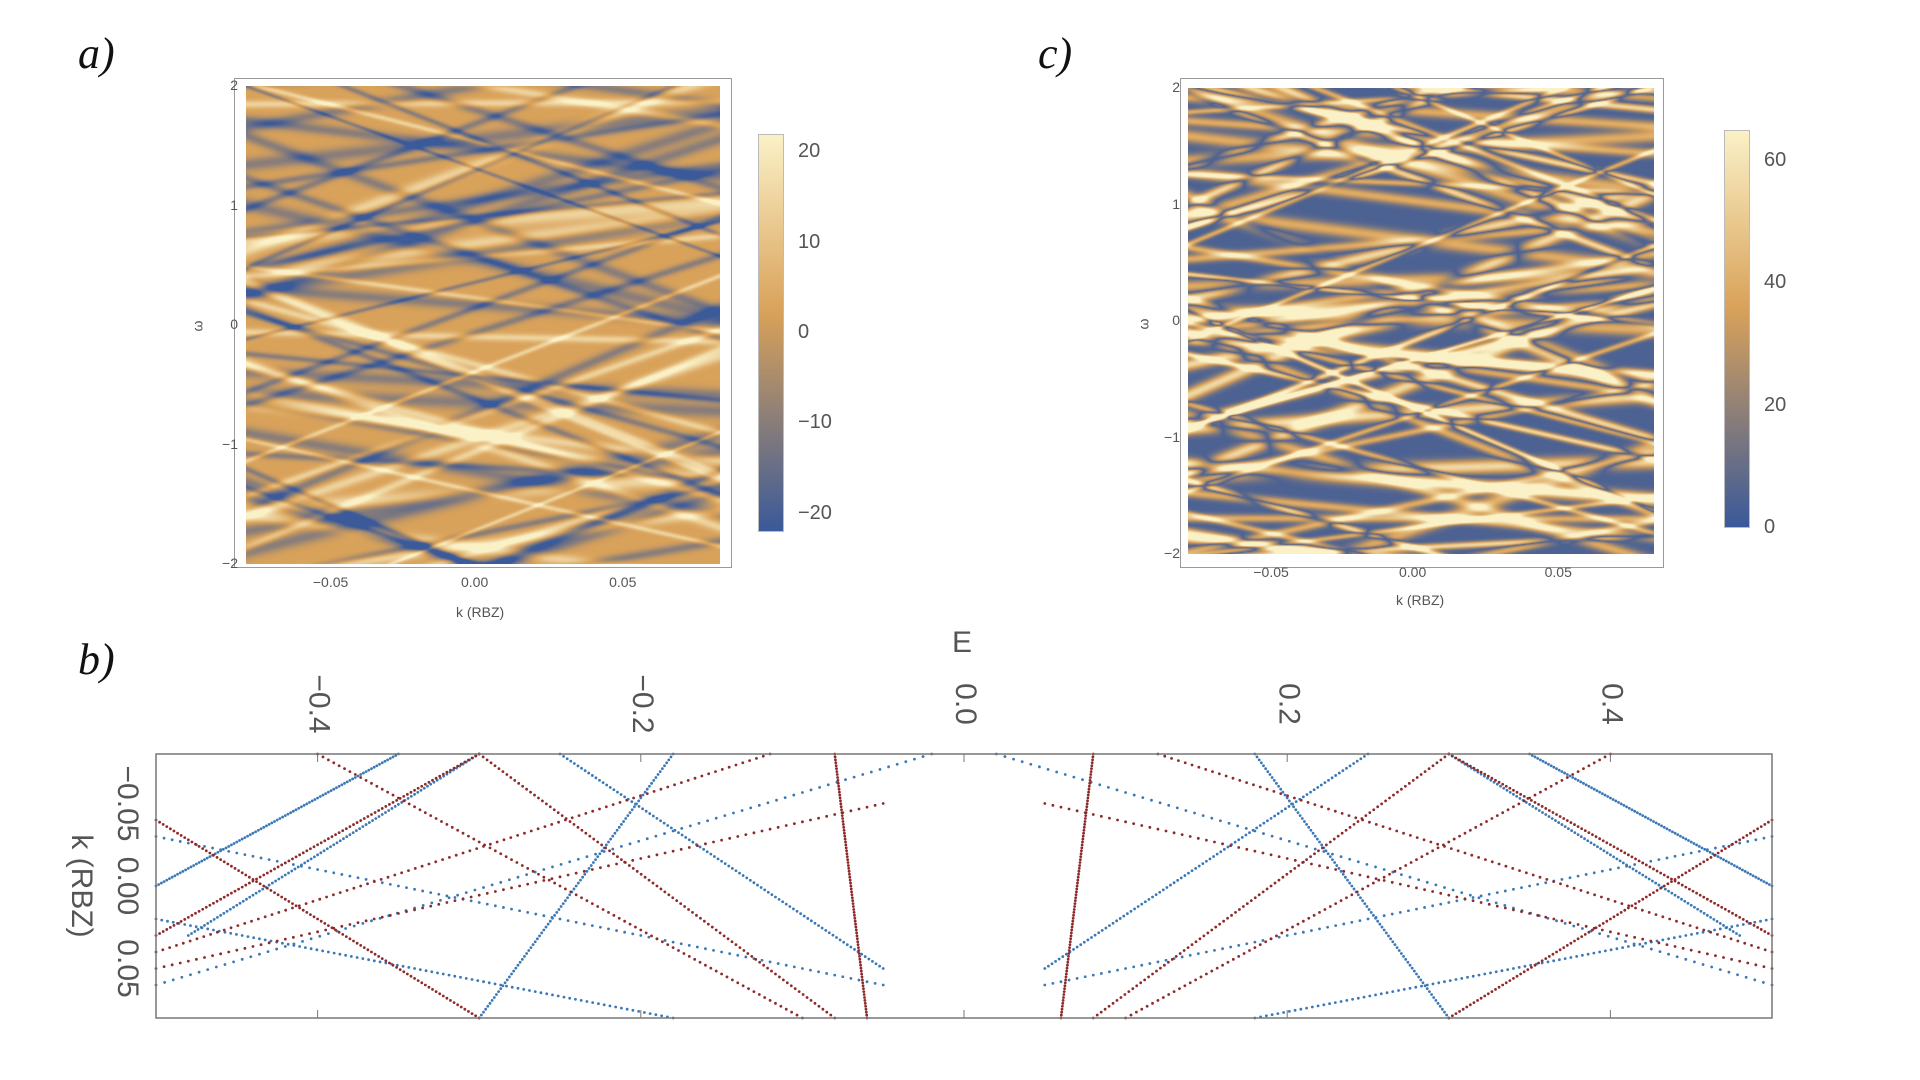  What do you see at coordinates (1578, 835) in the screenshot?
I see `series-15-point` at bounding box center [1578, 835].